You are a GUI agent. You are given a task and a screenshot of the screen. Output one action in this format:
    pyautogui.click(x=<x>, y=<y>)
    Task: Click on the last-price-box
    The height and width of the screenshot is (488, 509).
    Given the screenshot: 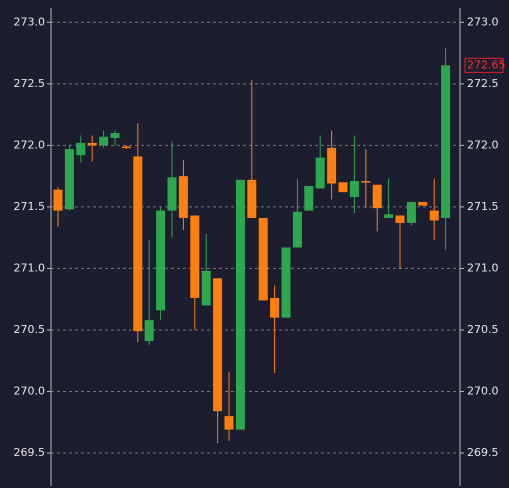 What is the action you would take?
    pyautogui.click(x=484, y=65)
    